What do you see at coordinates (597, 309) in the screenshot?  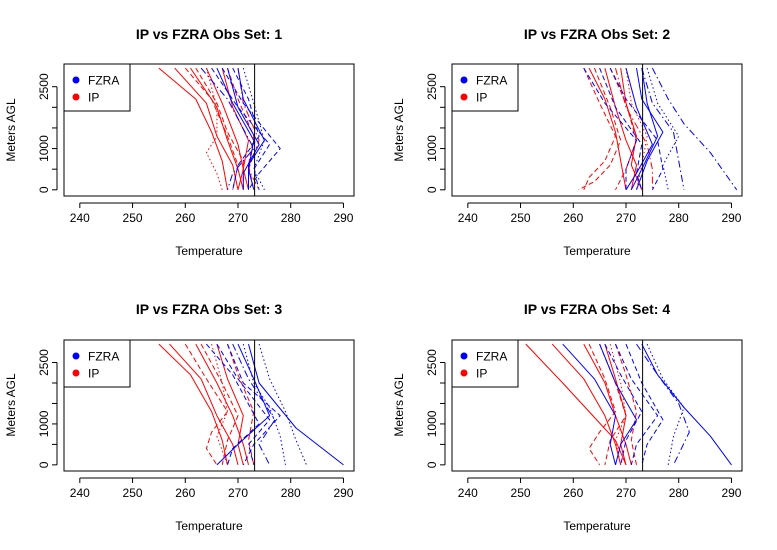 I see `panel-title: IP vs FZRA Obs Set: 4` at bounding box center [597, 309].